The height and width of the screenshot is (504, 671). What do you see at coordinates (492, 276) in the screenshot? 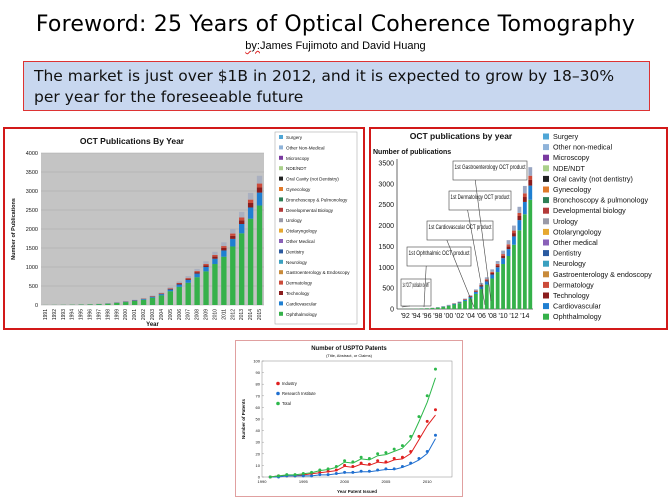
I see `chart2-bar-2008-seg1` at bounding box center [492, 276].